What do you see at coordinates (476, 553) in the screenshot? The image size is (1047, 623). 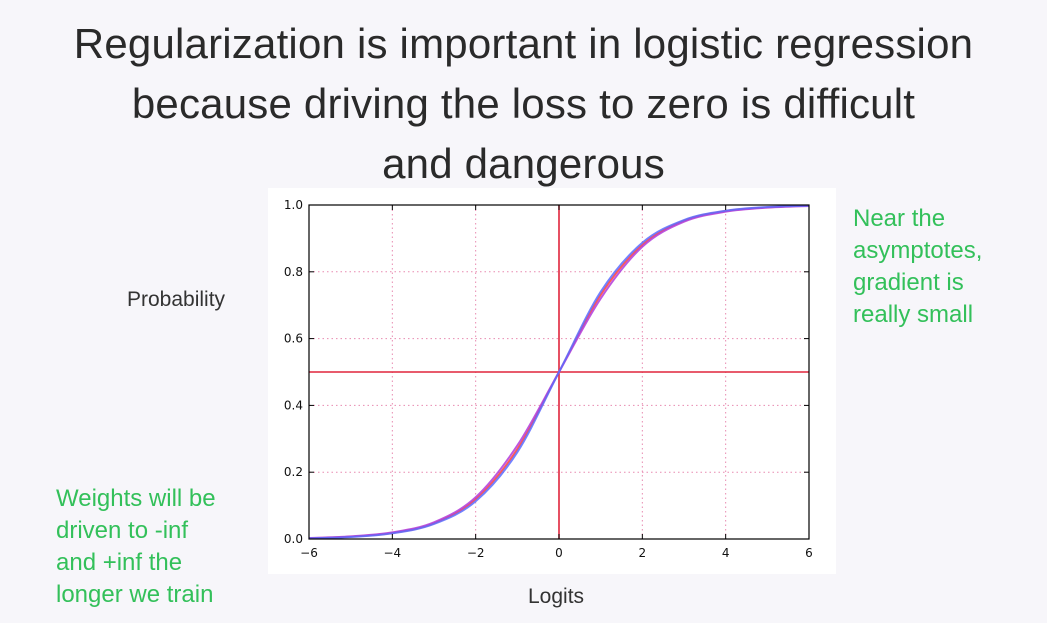 I see `x-tick-label: −2` at bounding box center [476, 553].